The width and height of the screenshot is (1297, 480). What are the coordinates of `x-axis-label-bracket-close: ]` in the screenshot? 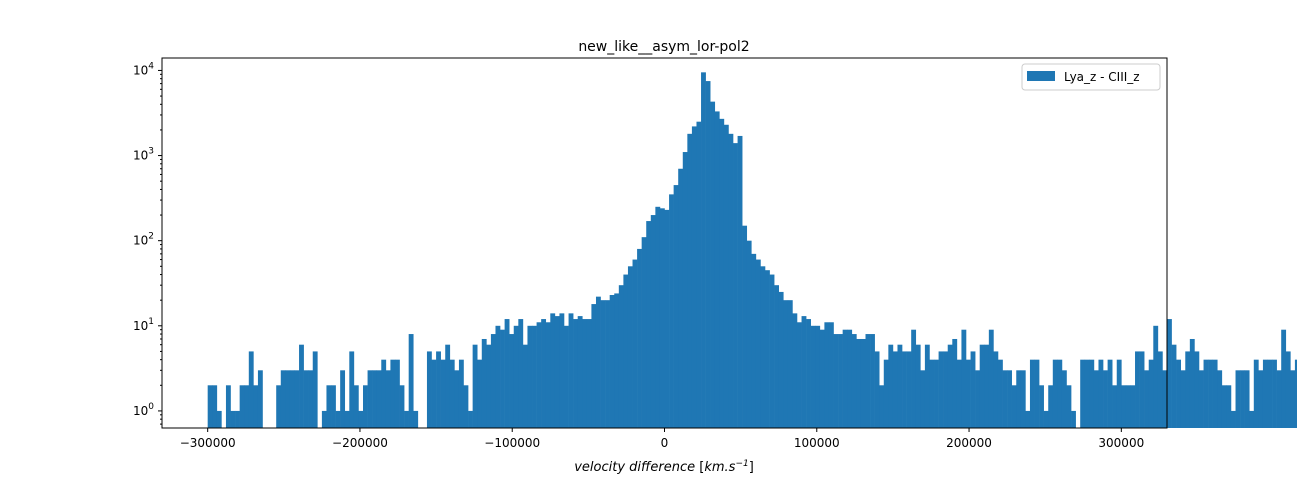 It's located at (751, 467).